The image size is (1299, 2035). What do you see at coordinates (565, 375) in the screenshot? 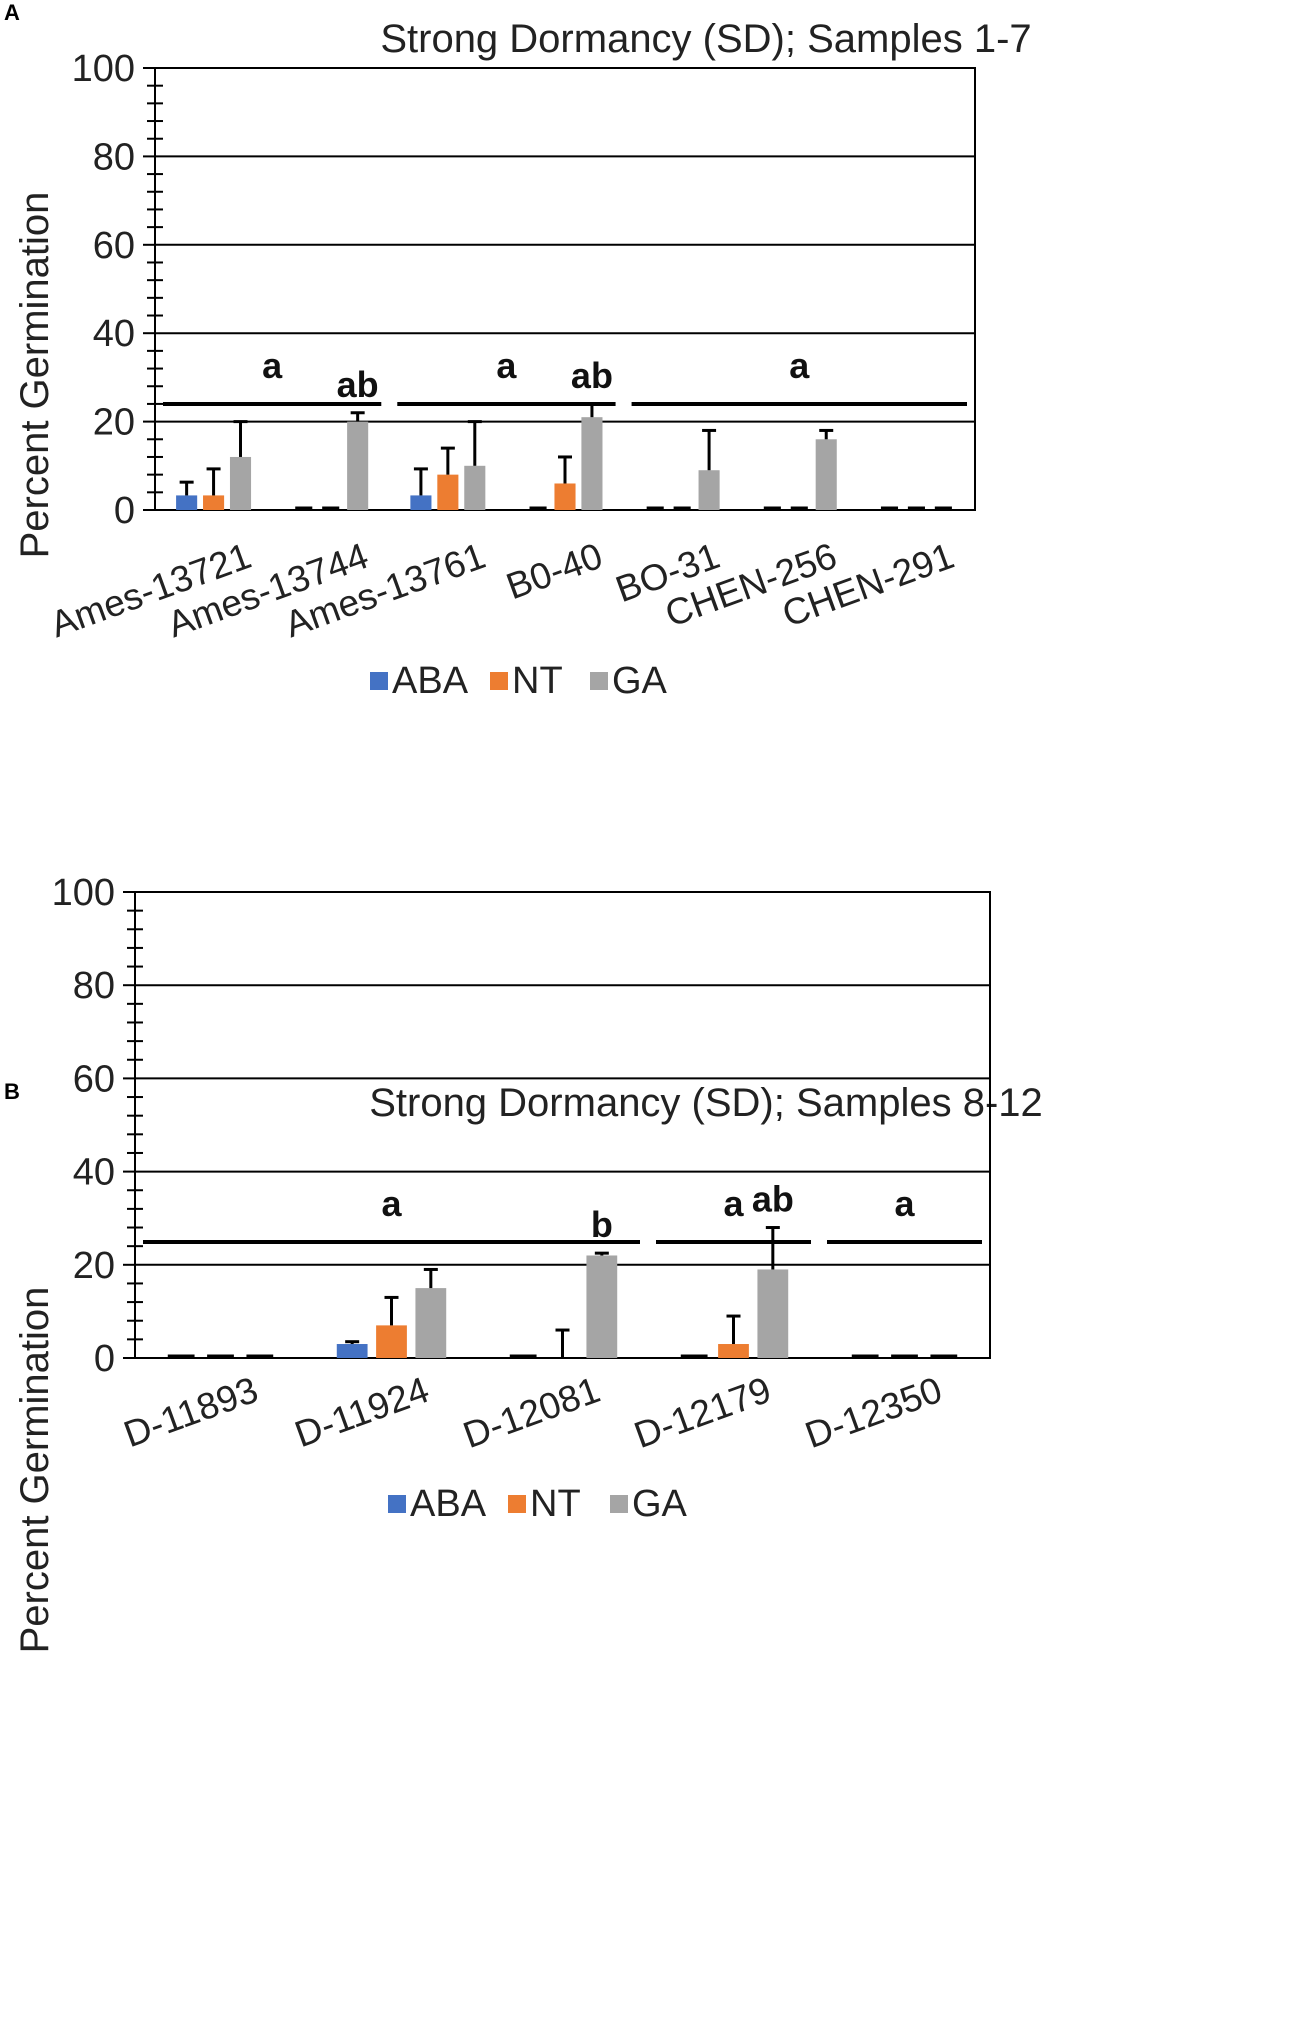
I see `significance-annotations: a ab a ab a` at bounding box center [565, 375].